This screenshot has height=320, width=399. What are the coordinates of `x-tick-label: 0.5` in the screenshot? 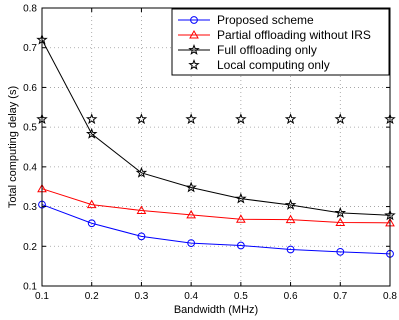 It's located at (241, 296).